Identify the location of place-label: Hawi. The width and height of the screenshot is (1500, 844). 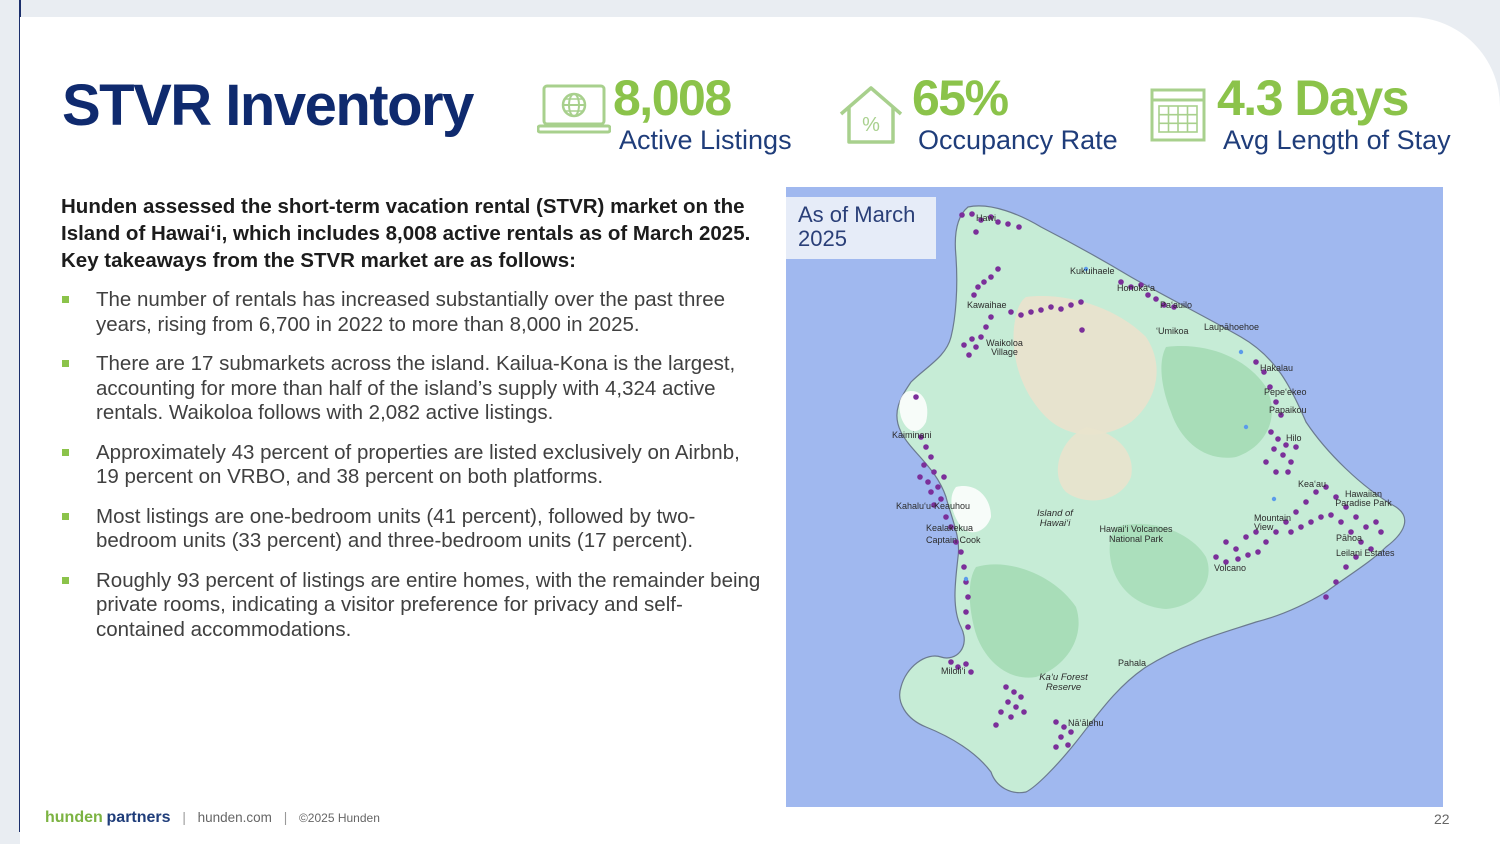
(986, 218).